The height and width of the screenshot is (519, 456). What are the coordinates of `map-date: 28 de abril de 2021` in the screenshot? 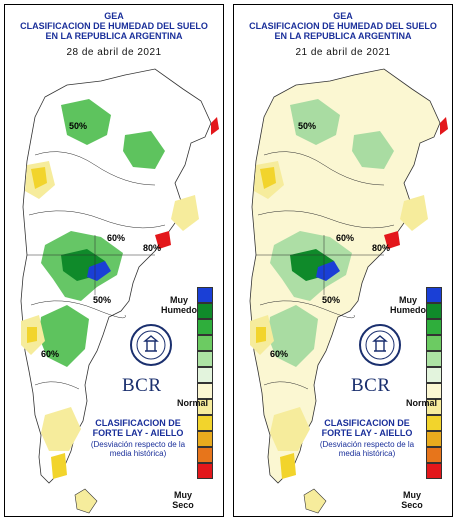 It's located at (114, 52).